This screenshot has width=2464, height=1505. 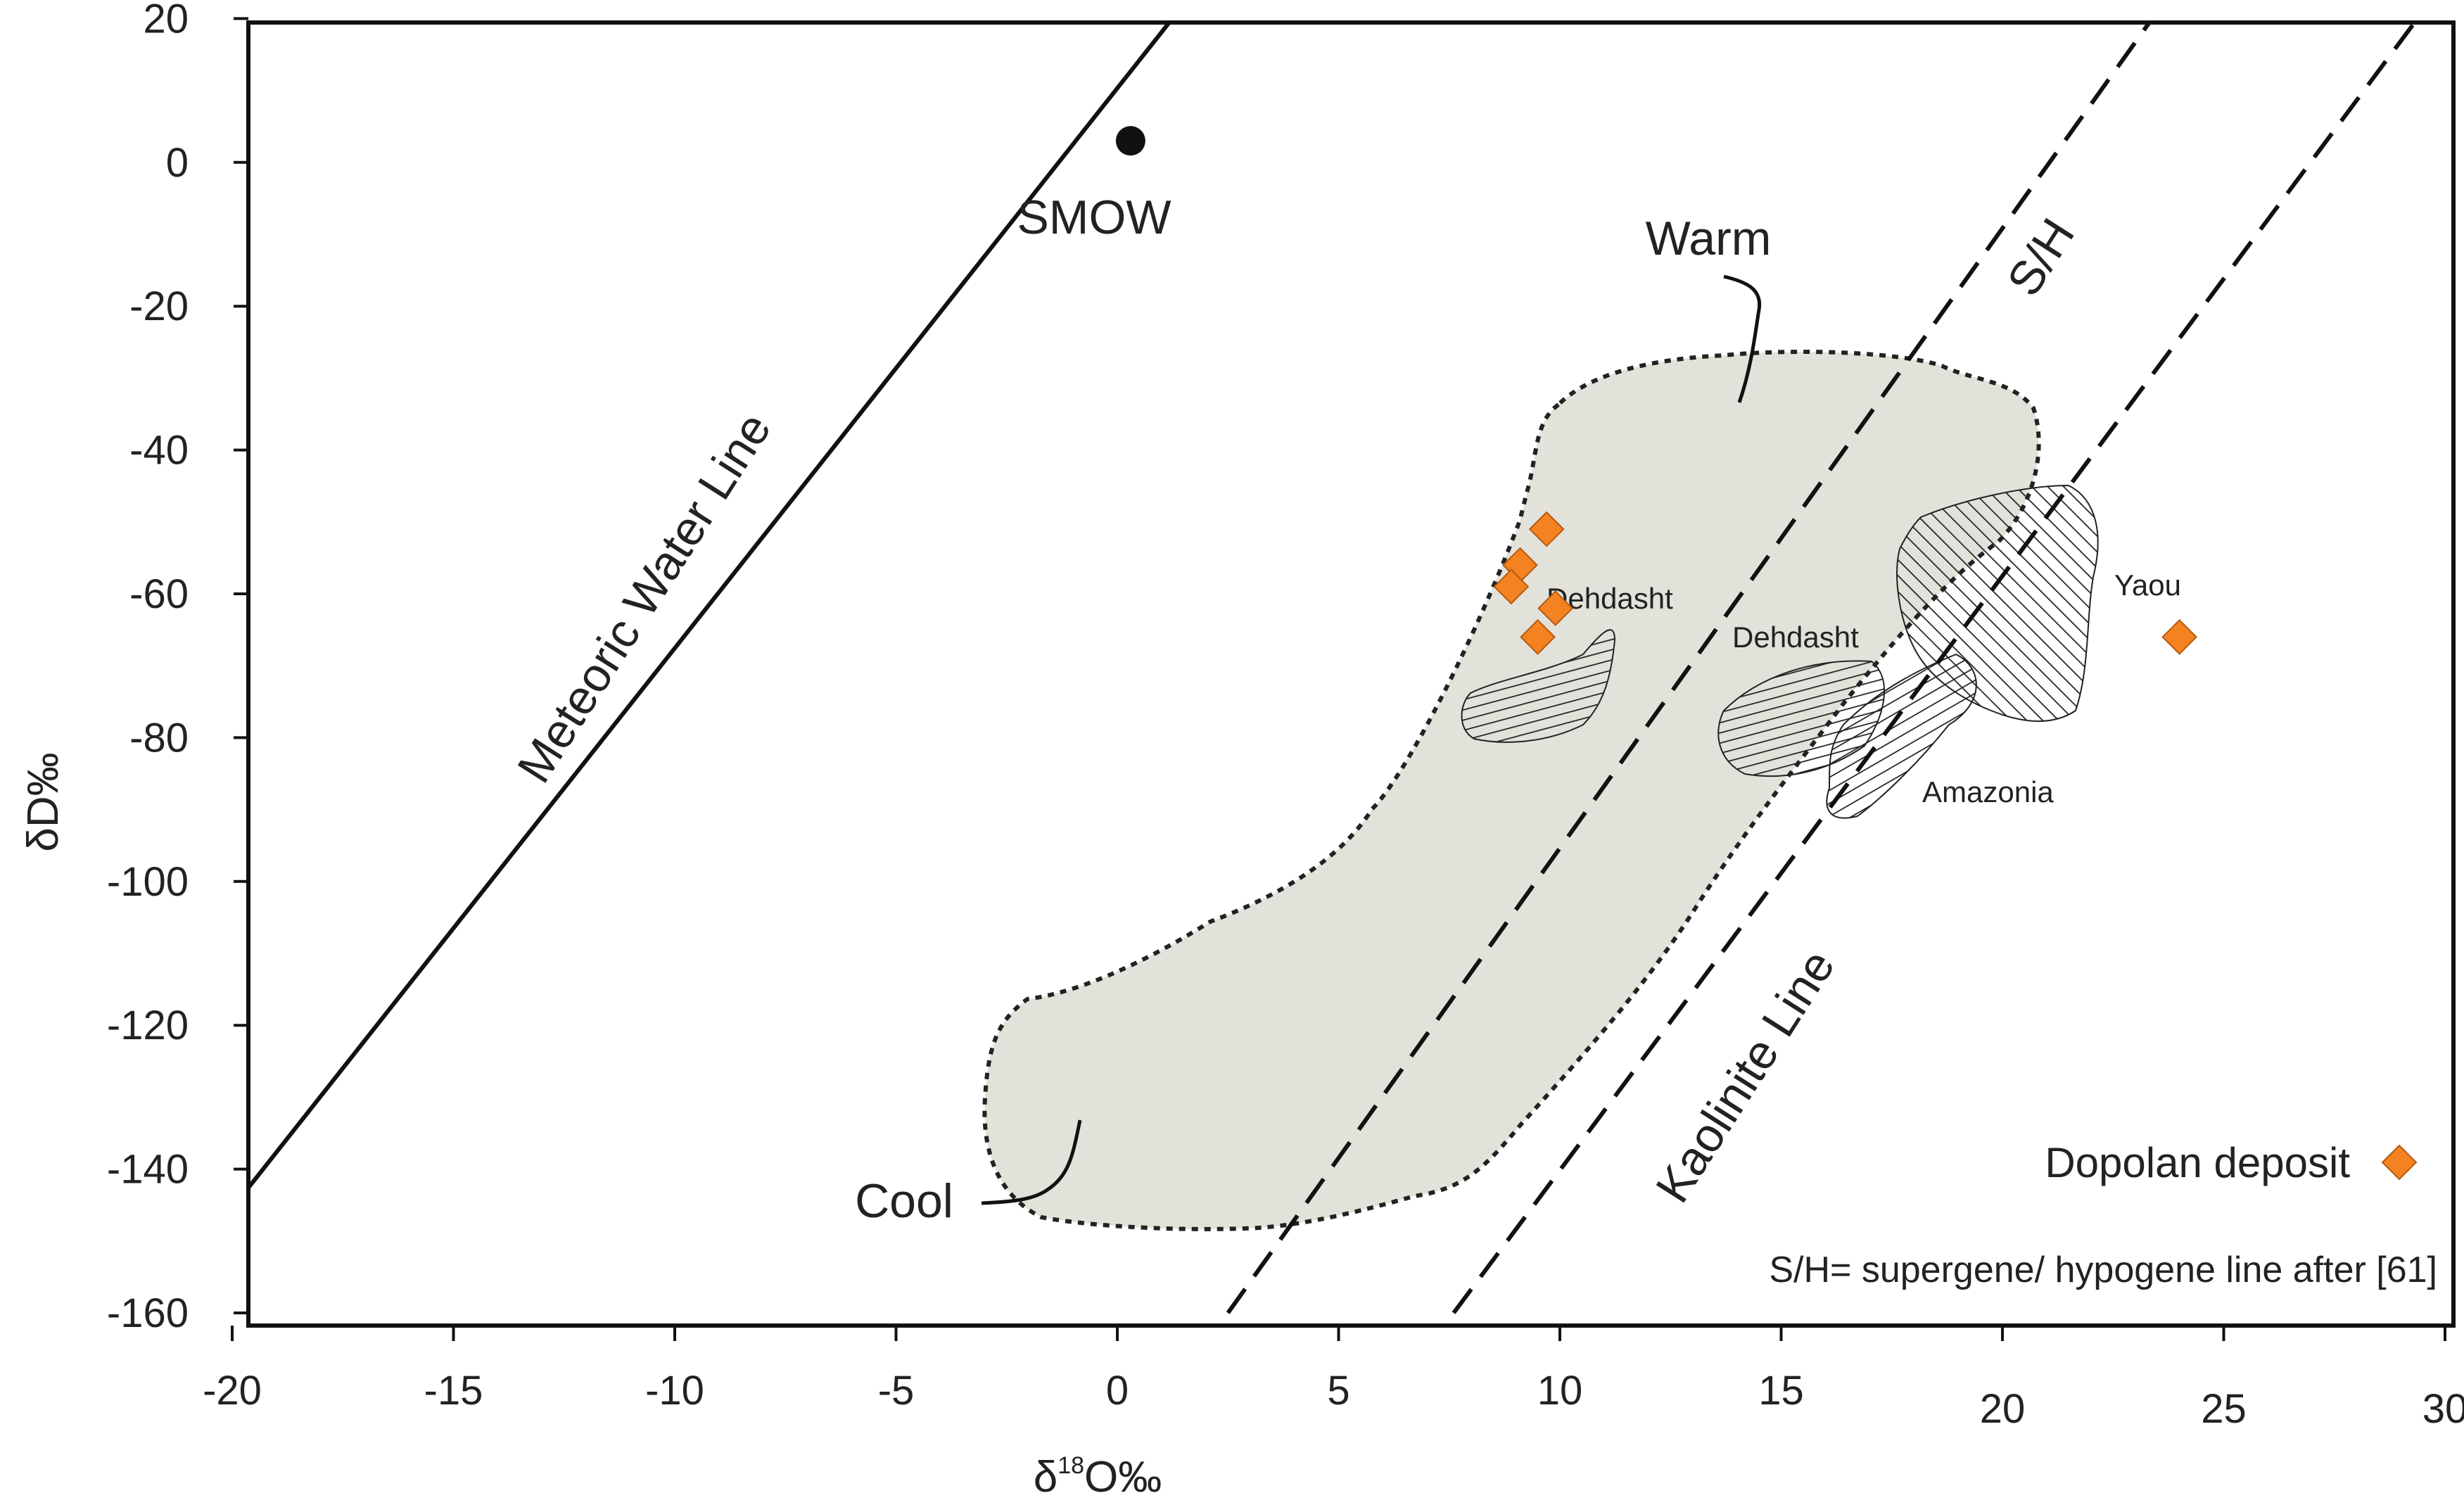 What do you see at coordinates (1538, 686) in the screenshot?
I see `dehdasht-left-hatched` at bounding box center [1538, 686].